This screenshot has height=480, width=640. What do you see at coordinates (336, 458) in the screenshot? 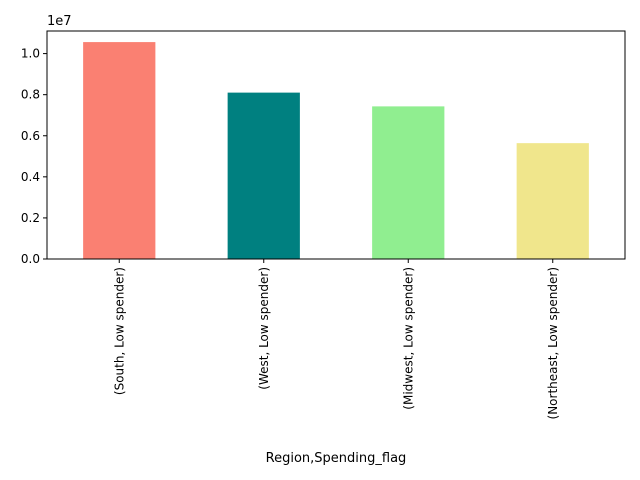
I see `x-axis-label: Region,Spending_flag` at bounding box center [336, 458].